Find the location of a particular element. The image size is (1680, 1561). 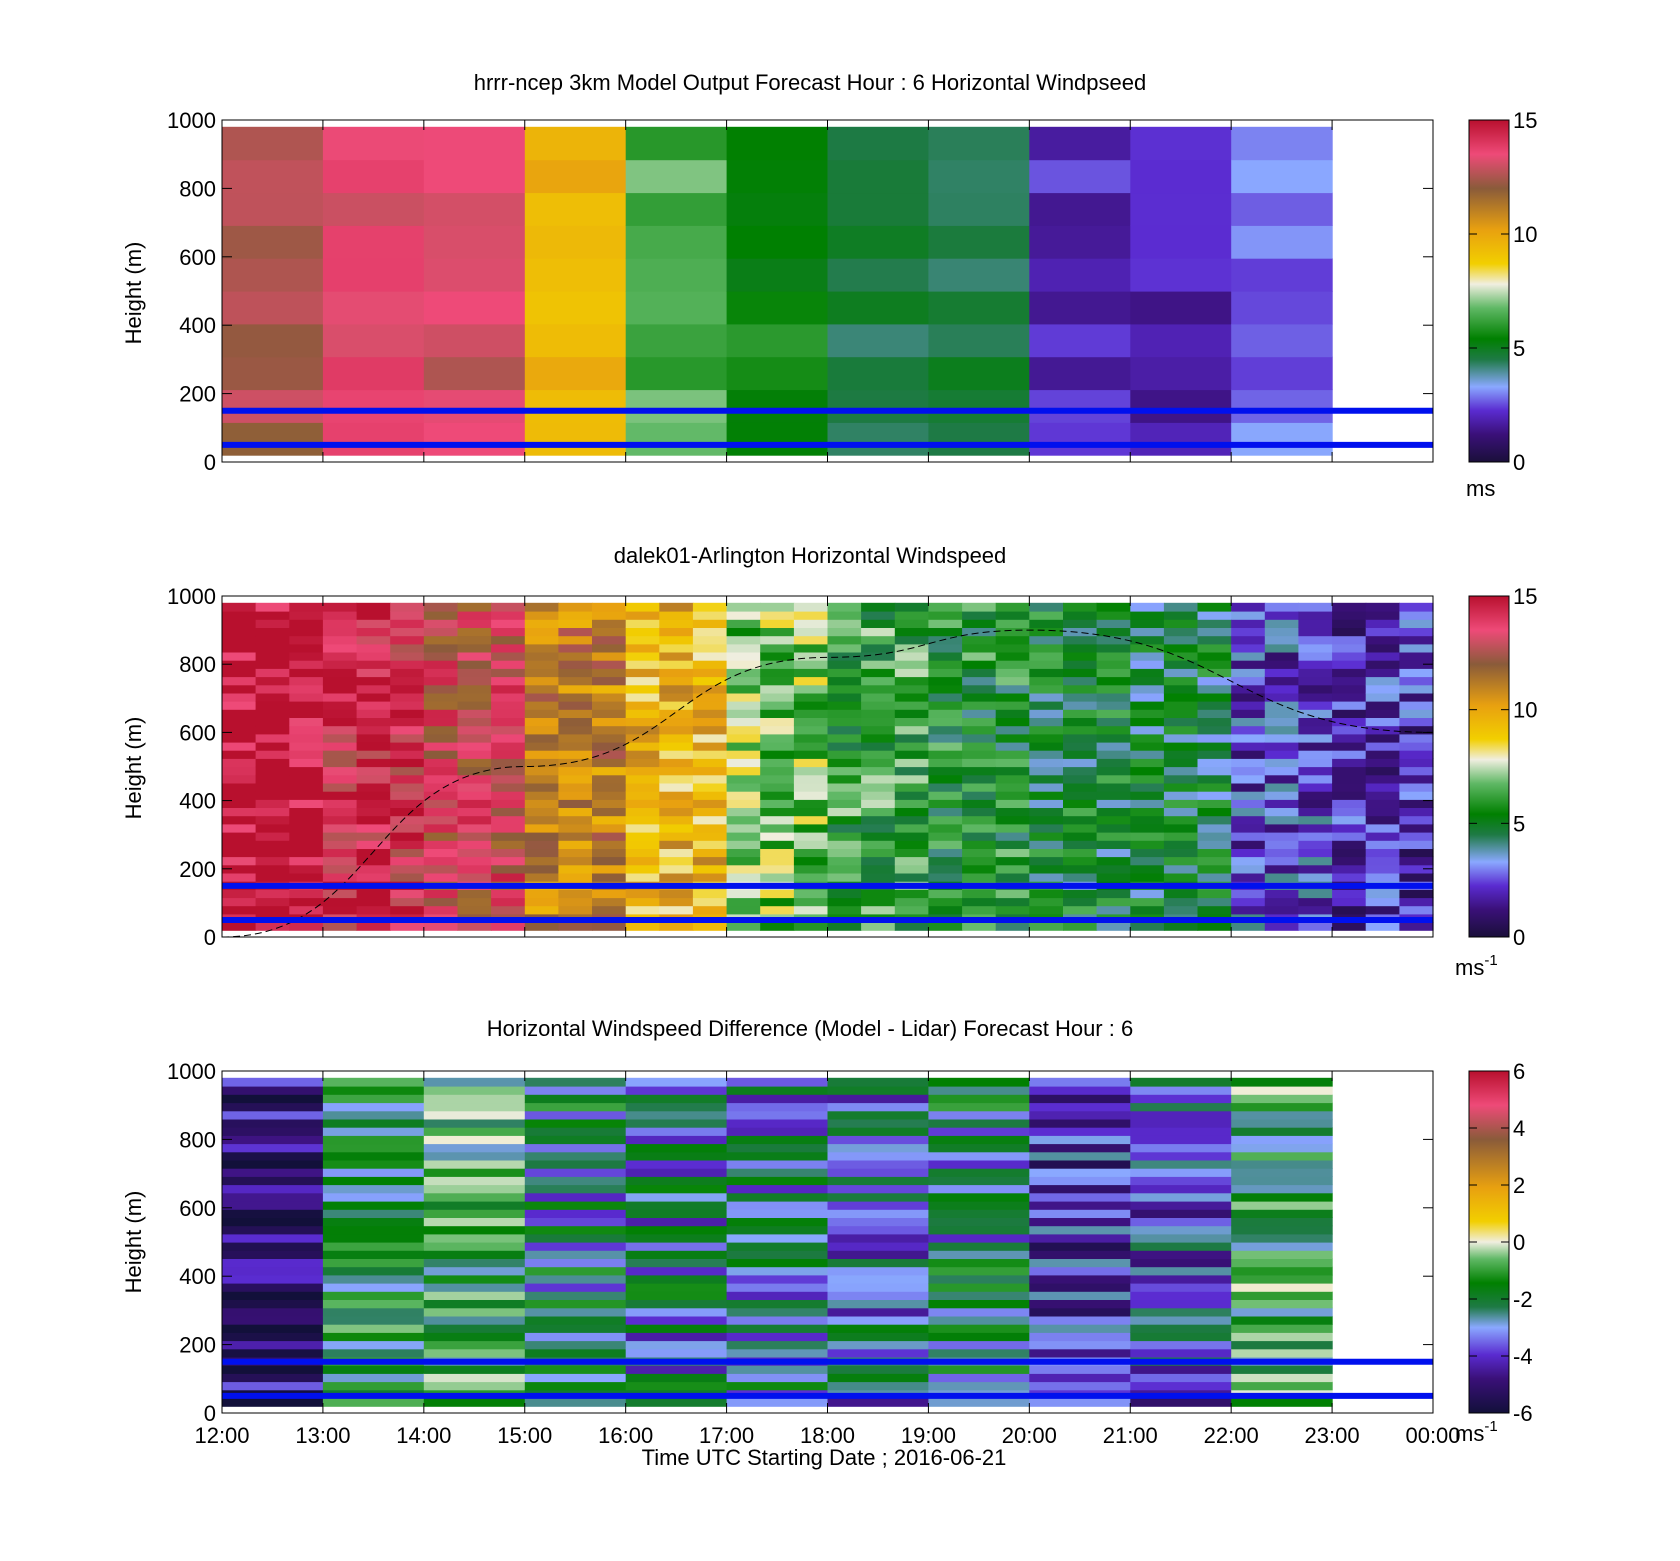

reference-lines is located at coordinates (827, 1378).